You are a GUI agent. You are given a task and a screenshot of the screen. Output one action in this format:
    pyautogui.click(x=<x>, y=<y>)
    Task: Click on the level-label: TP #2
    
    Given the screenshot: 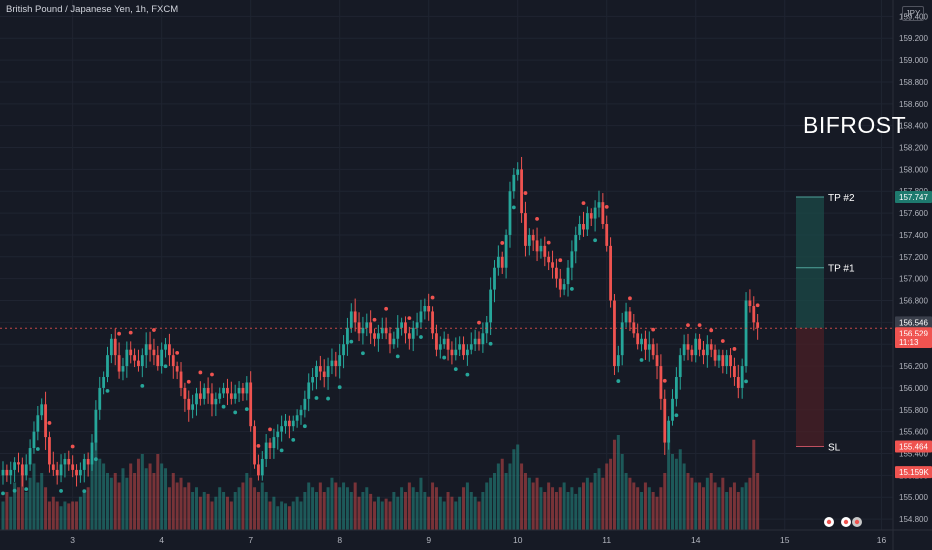 What is the action you would take?
    pyautogui.click(x=841, y=198)
    